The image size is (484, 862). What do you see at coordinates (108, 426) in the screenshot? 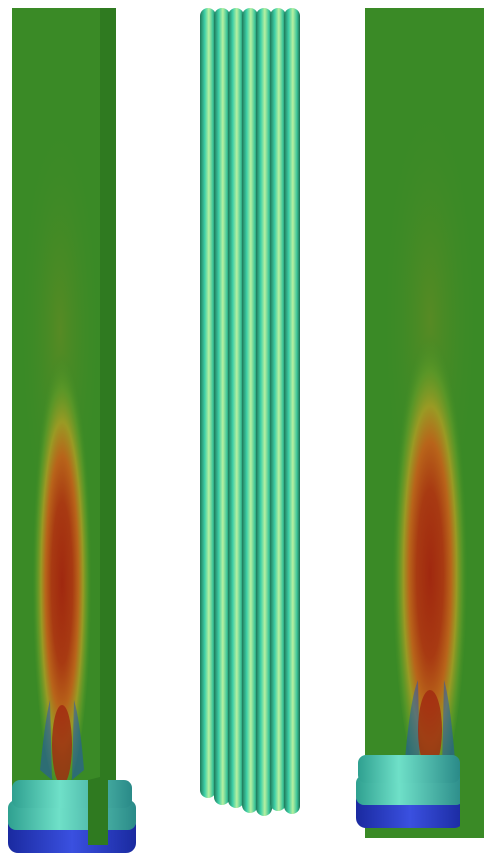
I see `panel-edge` at bounding box center [108, 426].